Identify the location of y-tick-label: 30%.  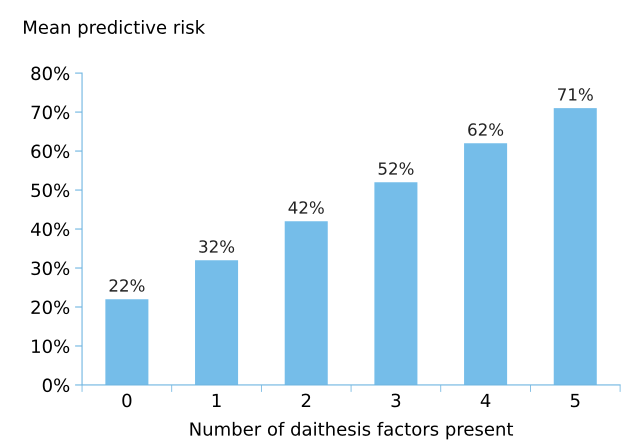
(50, 268).